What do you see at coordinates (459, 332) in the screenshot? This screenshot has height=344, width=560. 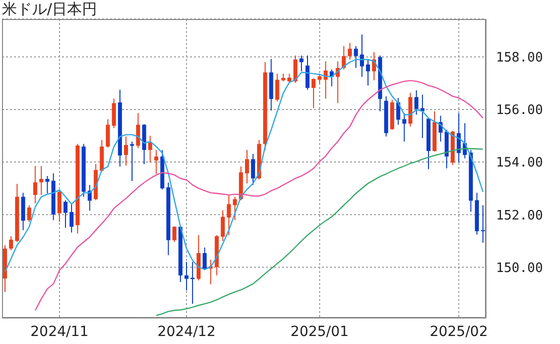 I see `x-tick-label: 2025/02` at bounding box center [459, 332].